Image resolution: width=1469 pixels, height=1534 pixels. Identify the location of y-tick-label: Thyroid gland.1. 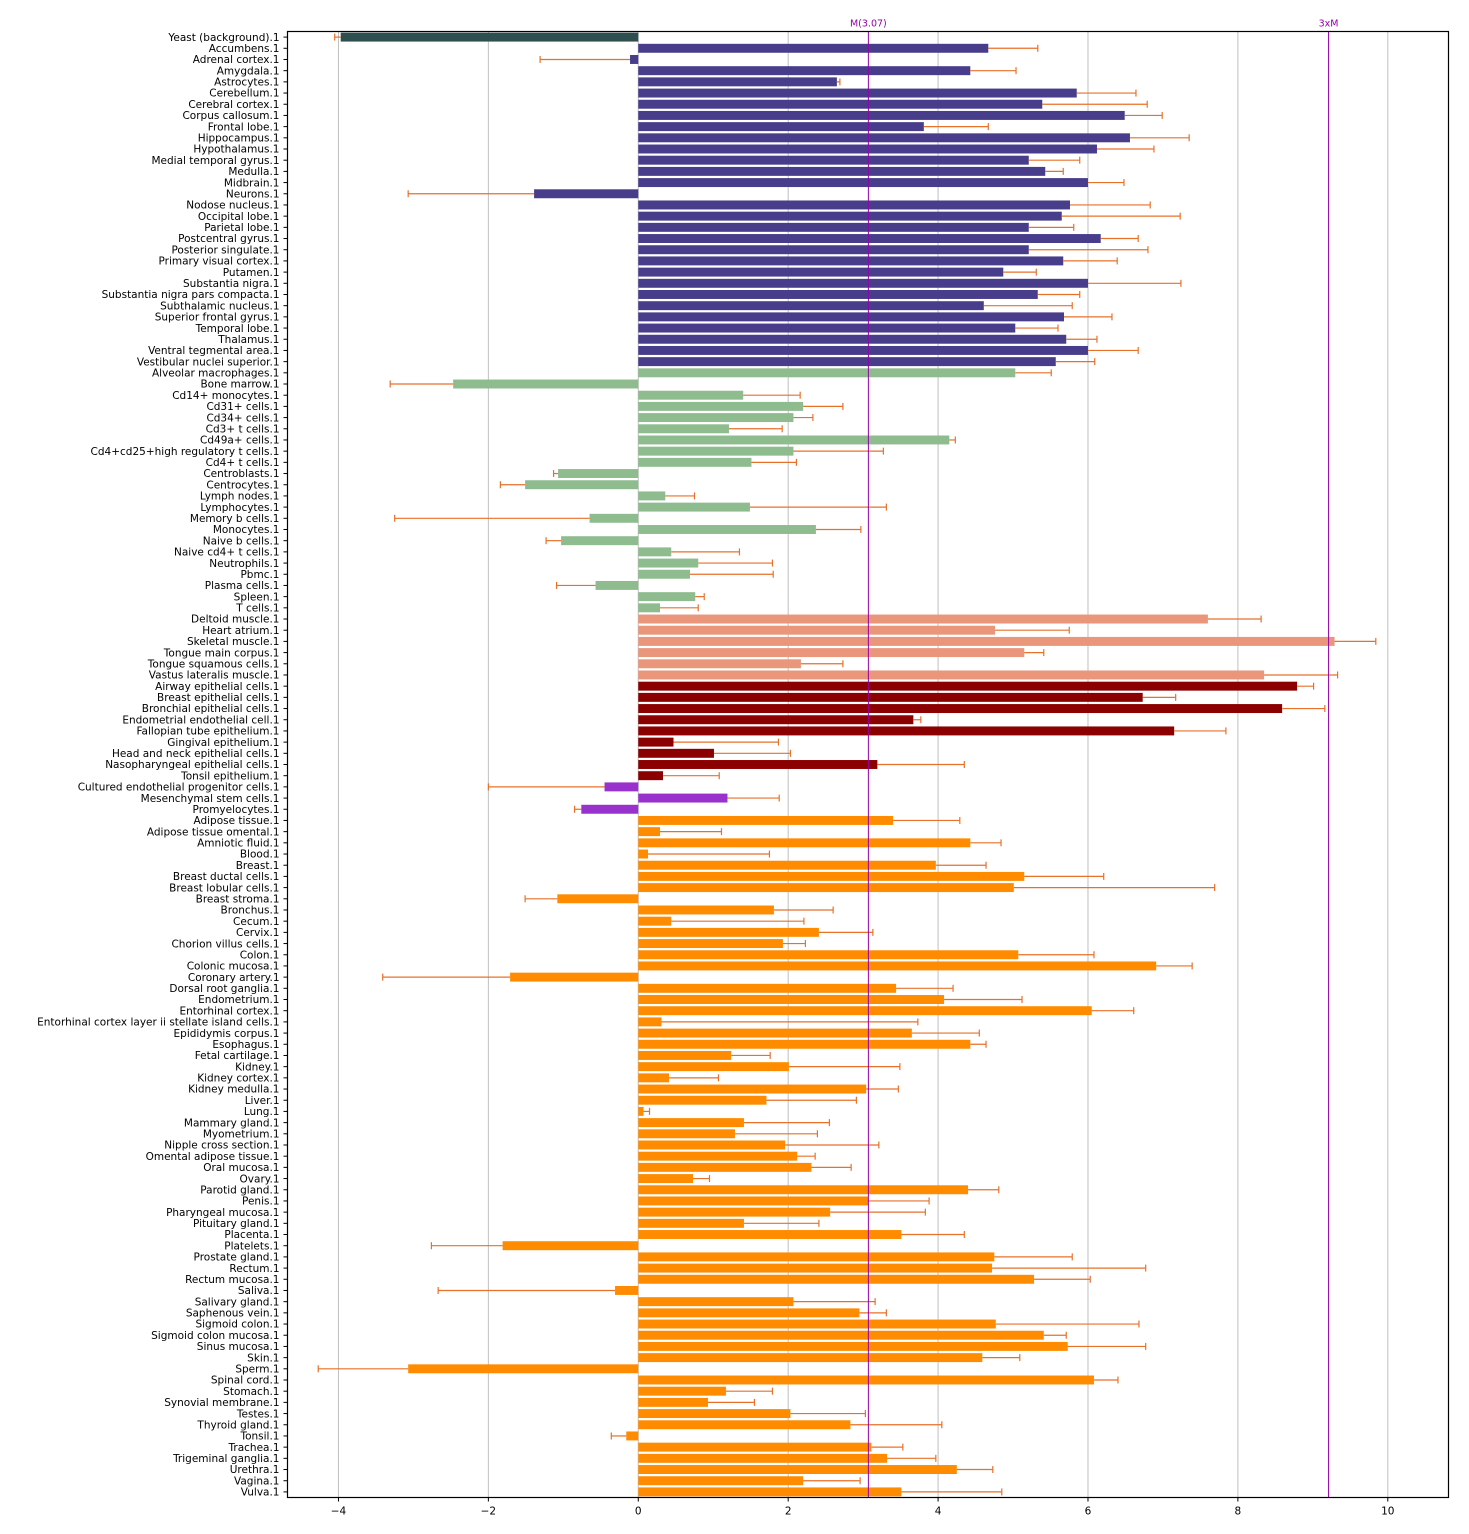
(237, 1425).